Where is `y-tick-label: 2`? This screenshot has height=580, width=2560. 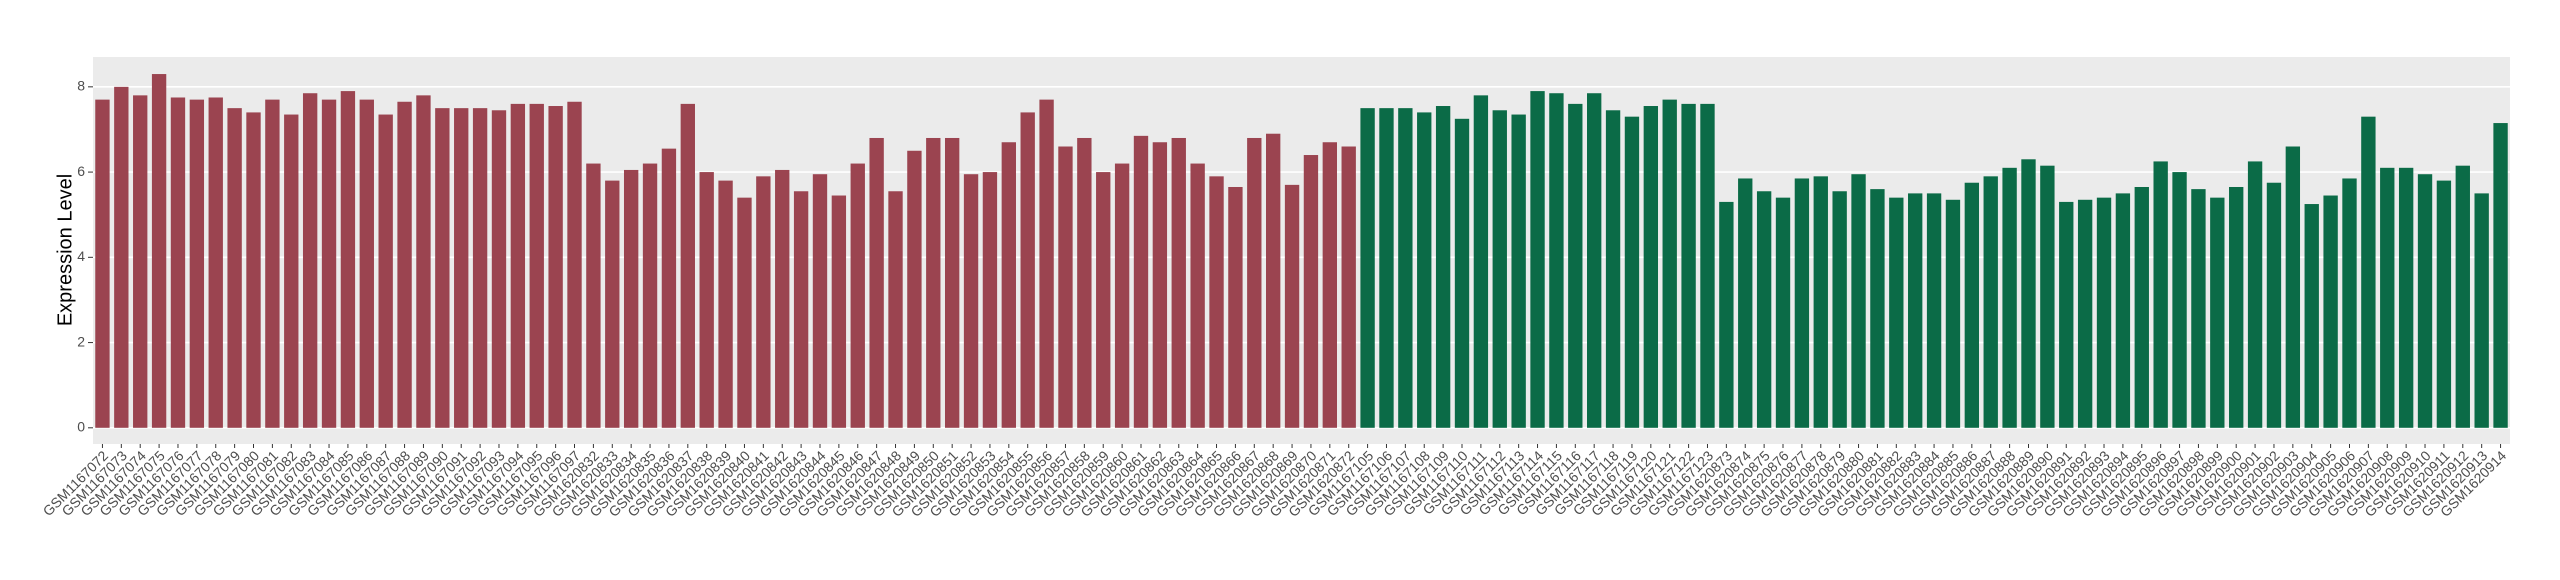
y-tick-label: 2 is located at coordinates (81, 341).